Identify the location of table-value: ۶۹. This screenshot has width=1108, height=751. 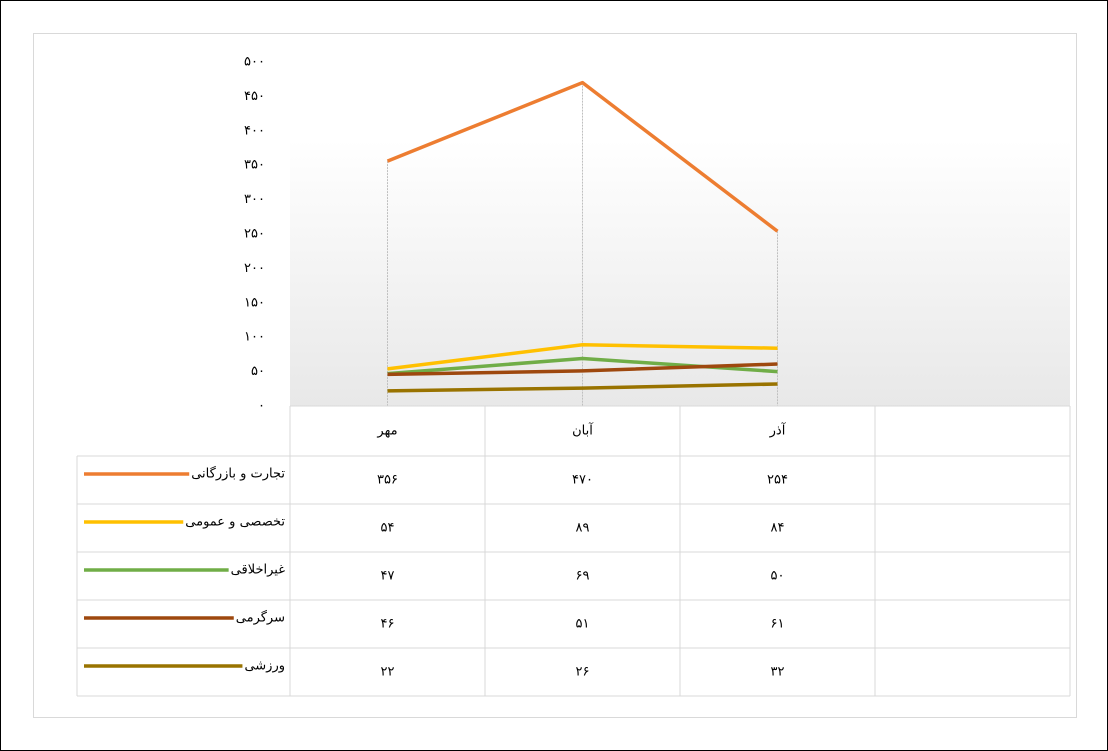
(583, 576).